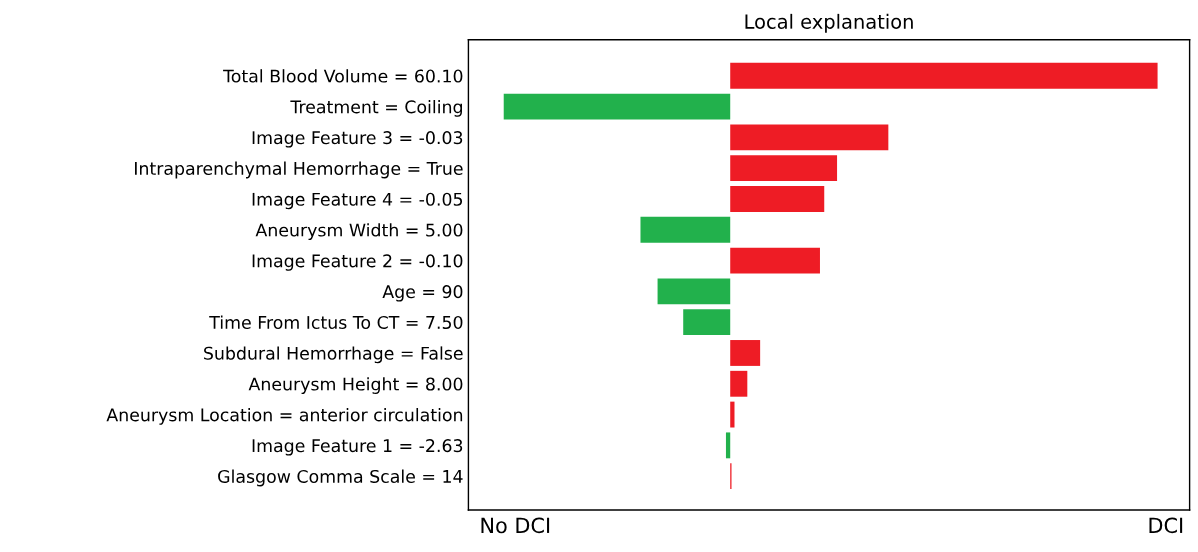  What do you see at coordinates (515, 525) in the screenshot?
I see `text: No DCI` at bounding box center [515, 525].